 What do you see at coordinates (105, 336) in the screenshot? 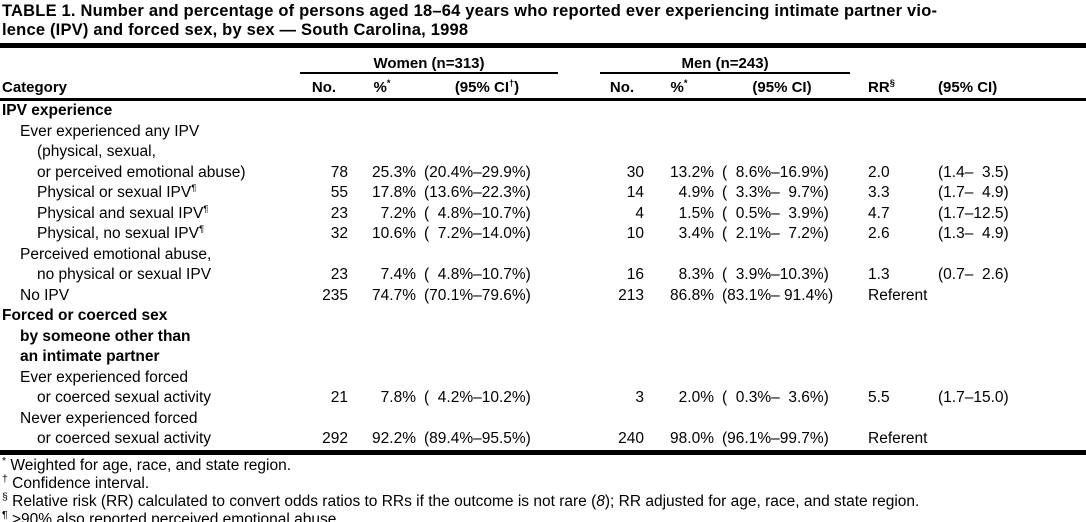
I see `row-label: by someone other than` at bounding box center [105, 336].